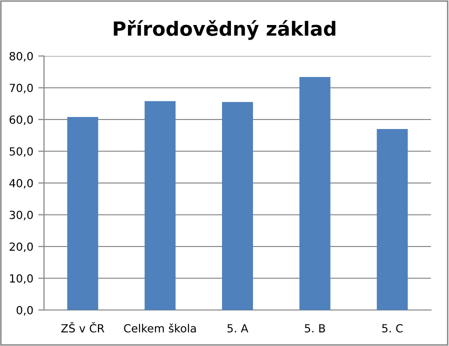  What do you see at coordinates (160, 327) in the screenshot?
I see `x-tick-label: Celkem škola` at bounding box center [160, 327].